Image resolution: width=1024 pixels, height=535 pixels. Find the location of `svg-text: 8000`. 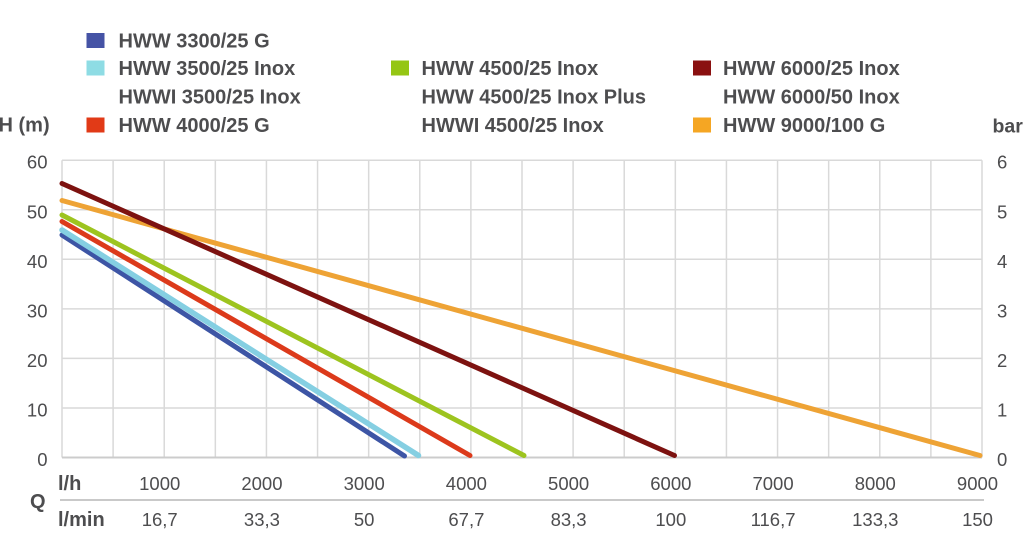

svg-text: 8000 is located at coordinates (875, 483).